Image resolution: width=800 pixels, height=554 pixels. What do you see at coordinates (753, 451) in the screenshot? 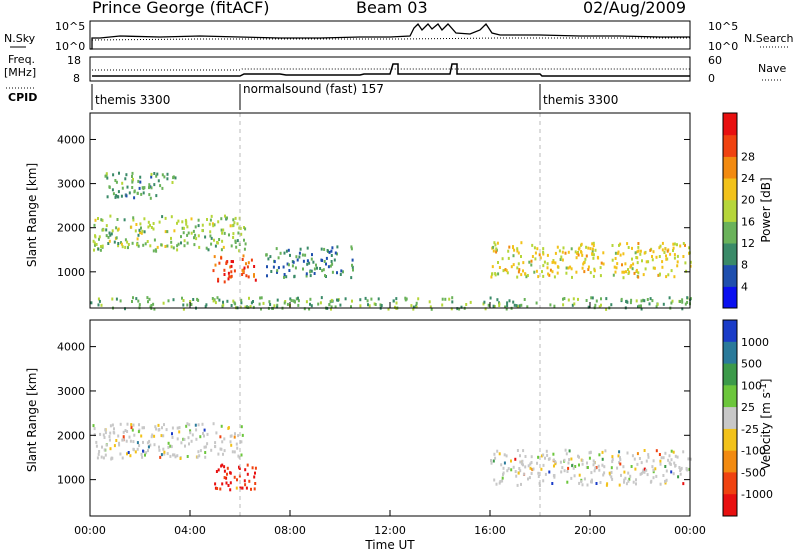
I see `colorbar-tick-label: -100` at bounding box center [753, 451].